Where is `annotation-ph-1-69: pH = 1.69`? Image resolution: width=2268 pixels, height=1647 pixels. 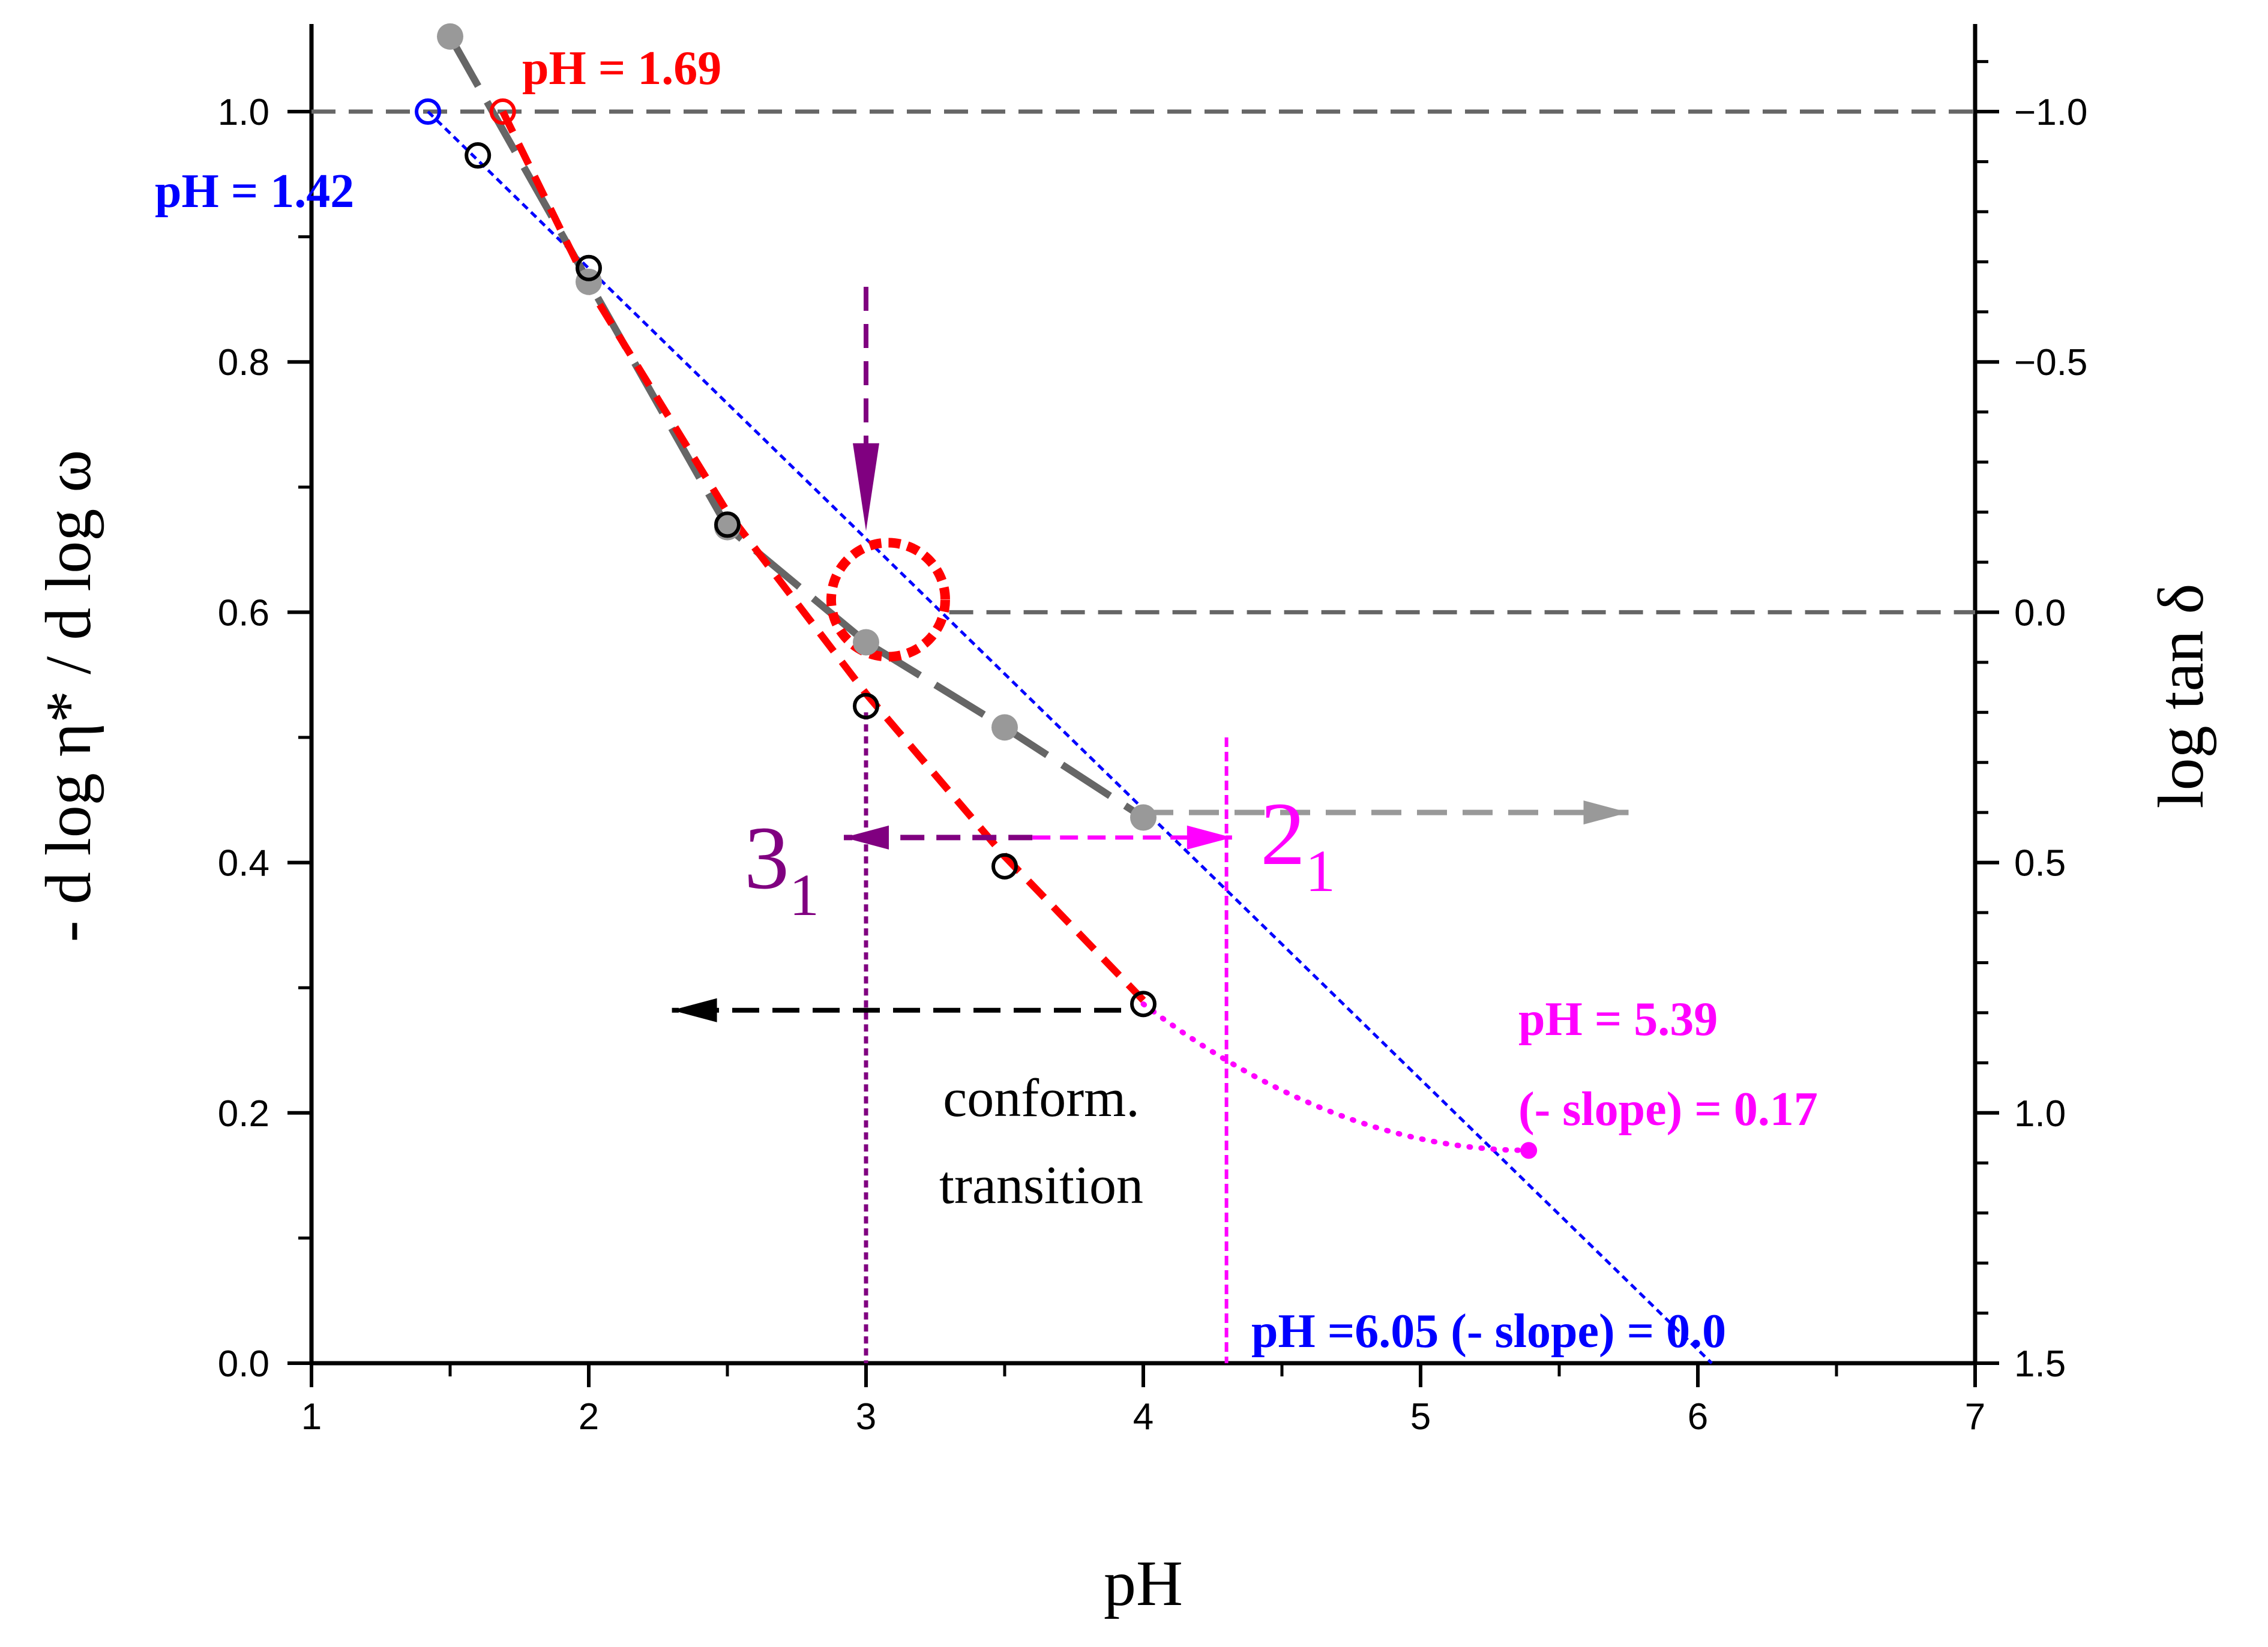 annotation-ph-1-69: pH = 1.69 is located at coordinates (621, 68).